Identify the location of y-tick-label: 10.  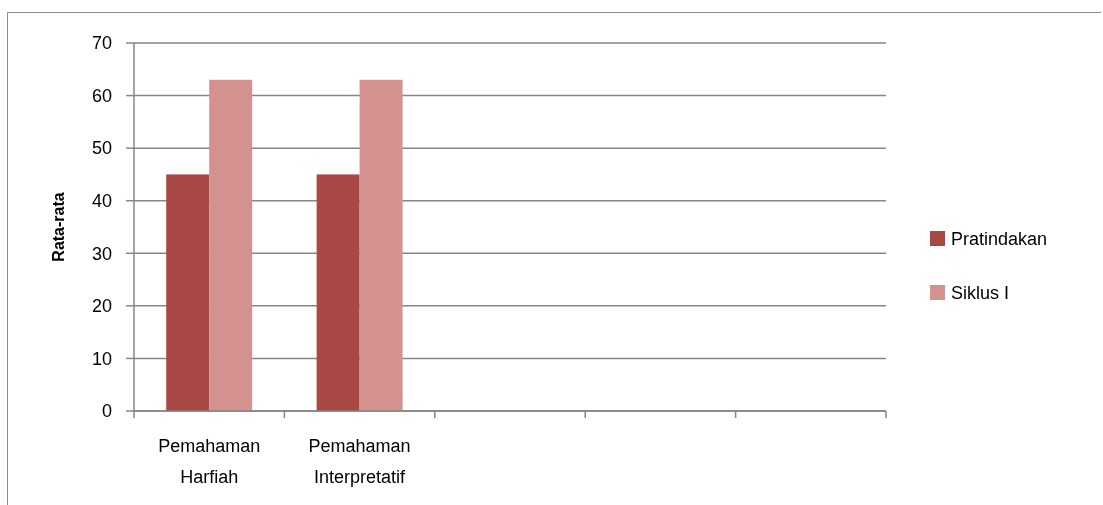
(101, 358).